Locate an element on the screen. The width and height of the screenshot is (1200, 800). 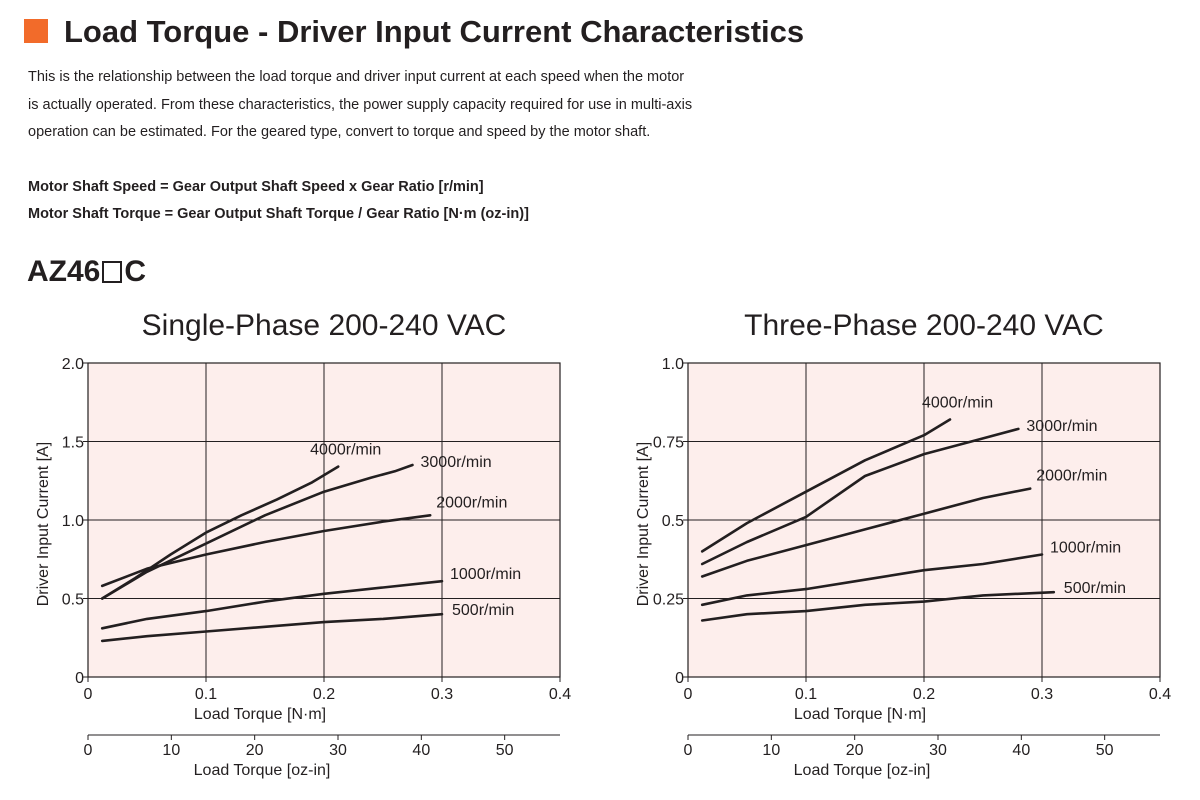
model-placeholder-box-icon is located at coordinates (112, 272).